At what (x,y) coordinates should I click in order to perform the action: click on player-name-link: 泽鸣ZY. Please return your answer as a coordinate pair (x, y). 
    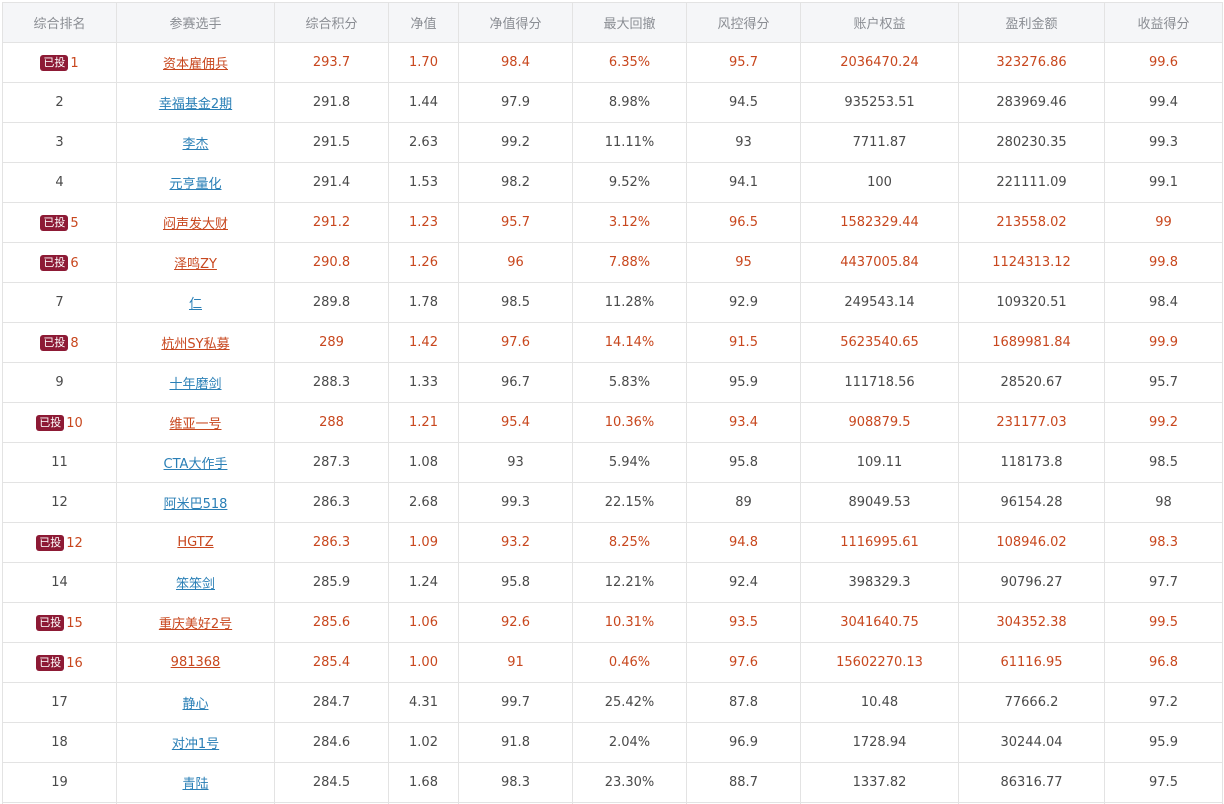
    Looking at the image, I should click on (195, 264).